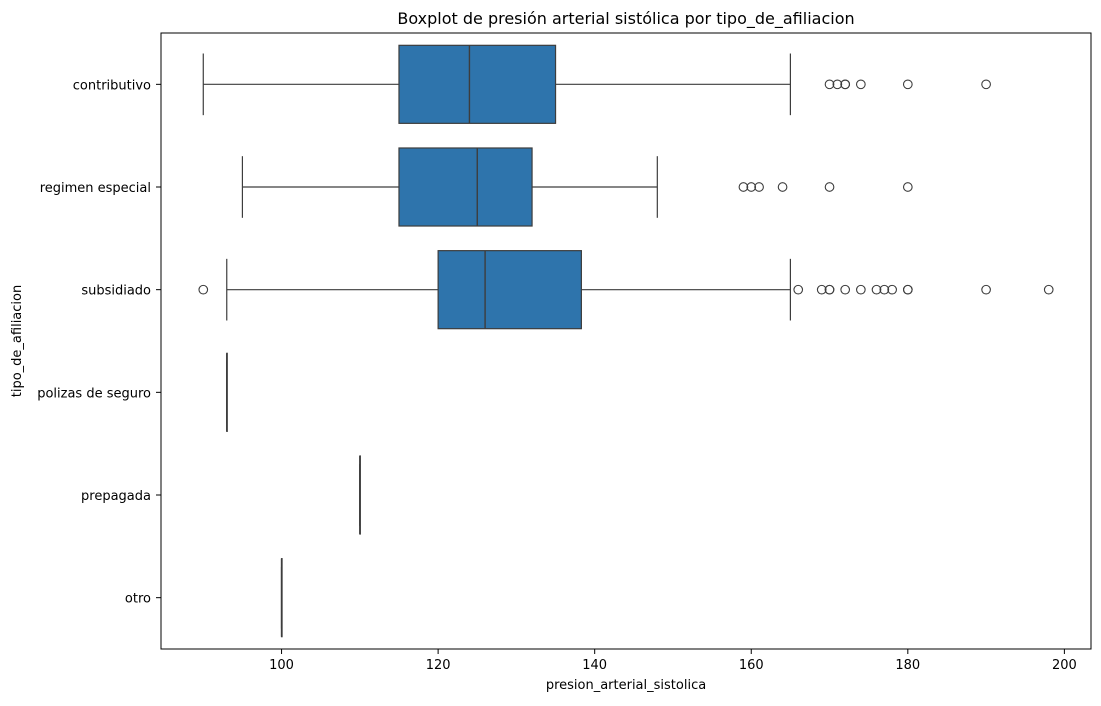 This screenshot has height=706, width=1101. I want to click on x-axis-label: presion_arterial_sistolica, so click(626, 685).